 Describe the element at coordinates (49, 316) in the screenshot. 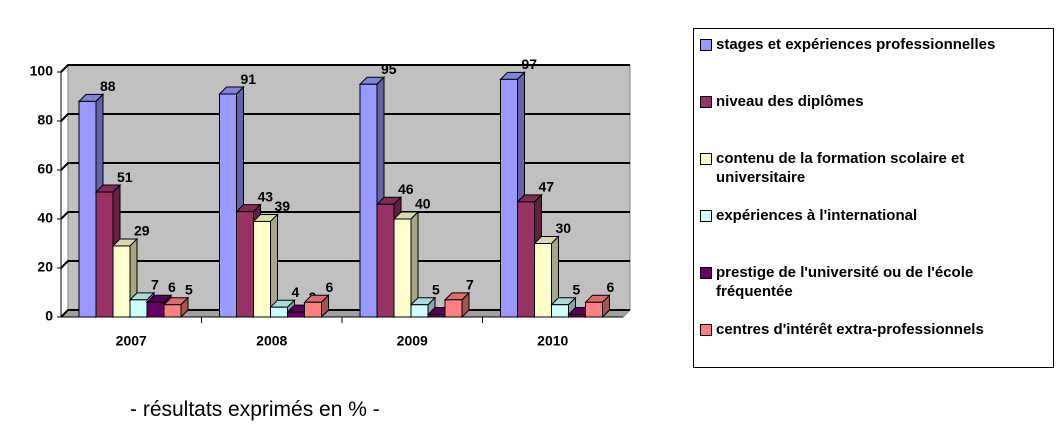

I see `y-tick-label: 0` at that location.